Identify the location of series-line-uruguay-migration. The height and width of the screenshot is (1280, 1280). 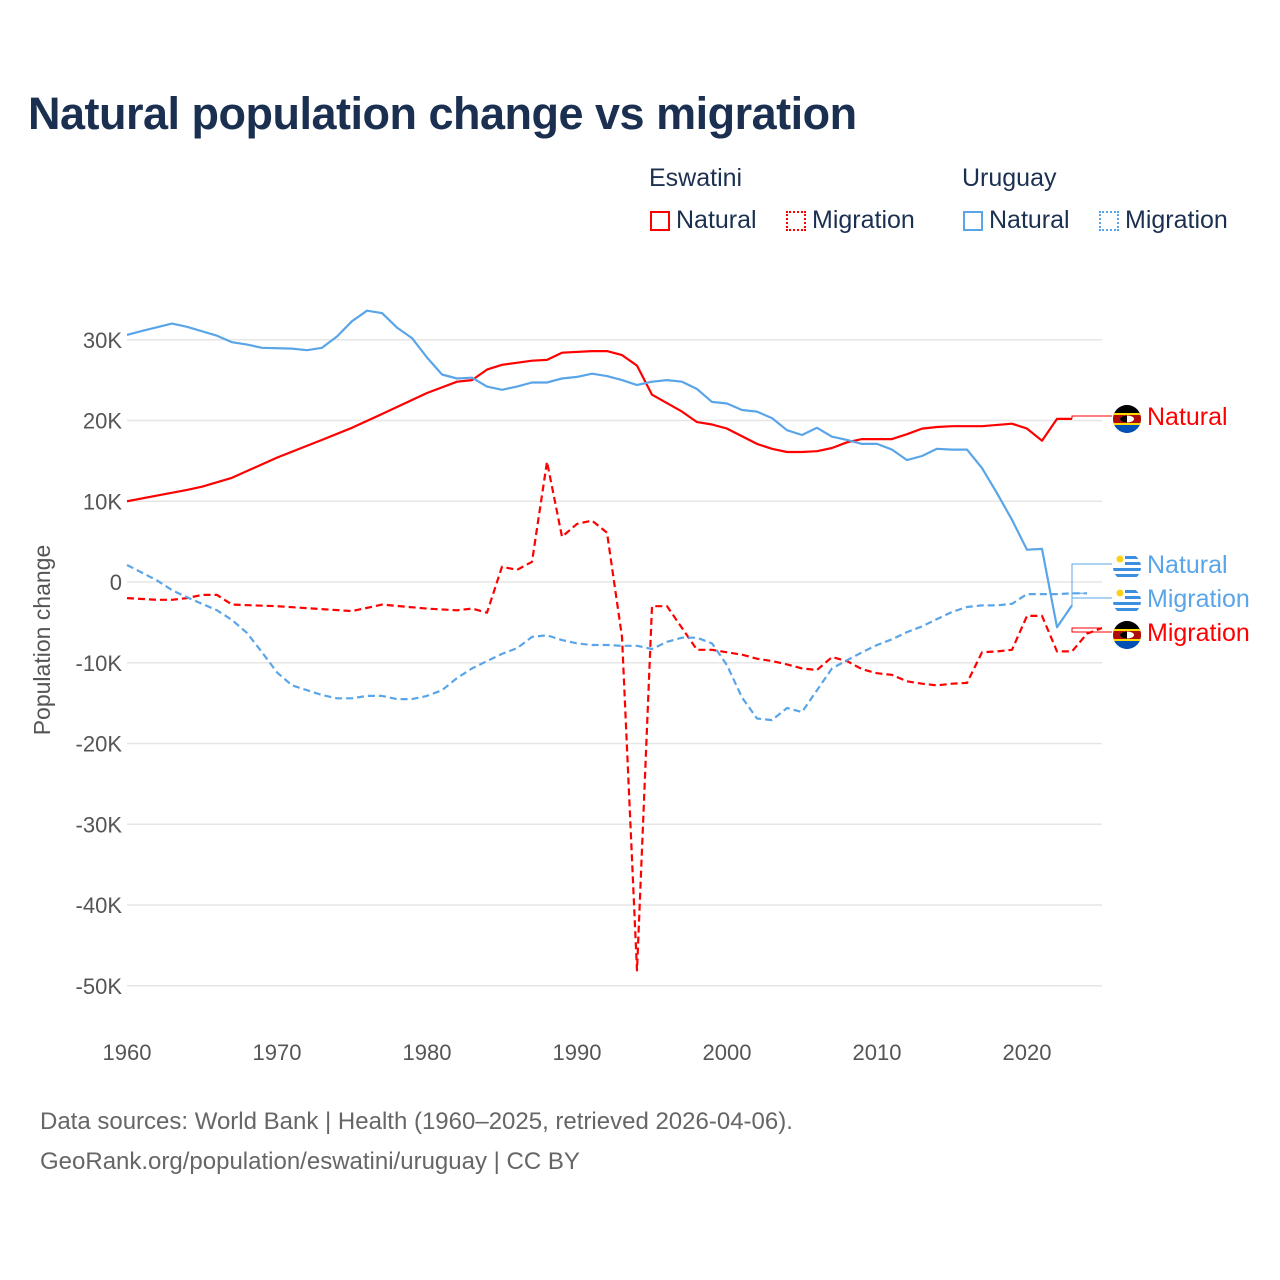
(606, 643).